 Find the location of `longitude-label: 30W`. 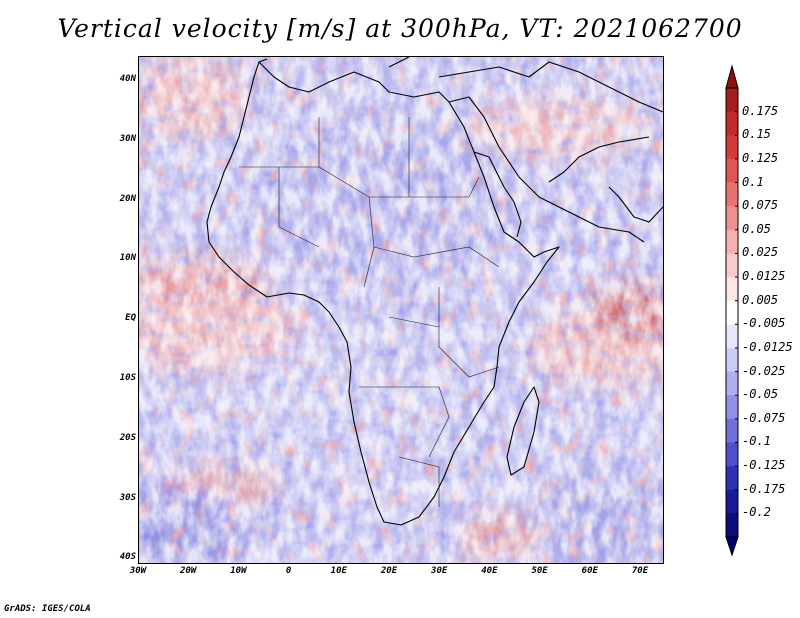

longitude-label: 30W is located at coordinates (138, 571).